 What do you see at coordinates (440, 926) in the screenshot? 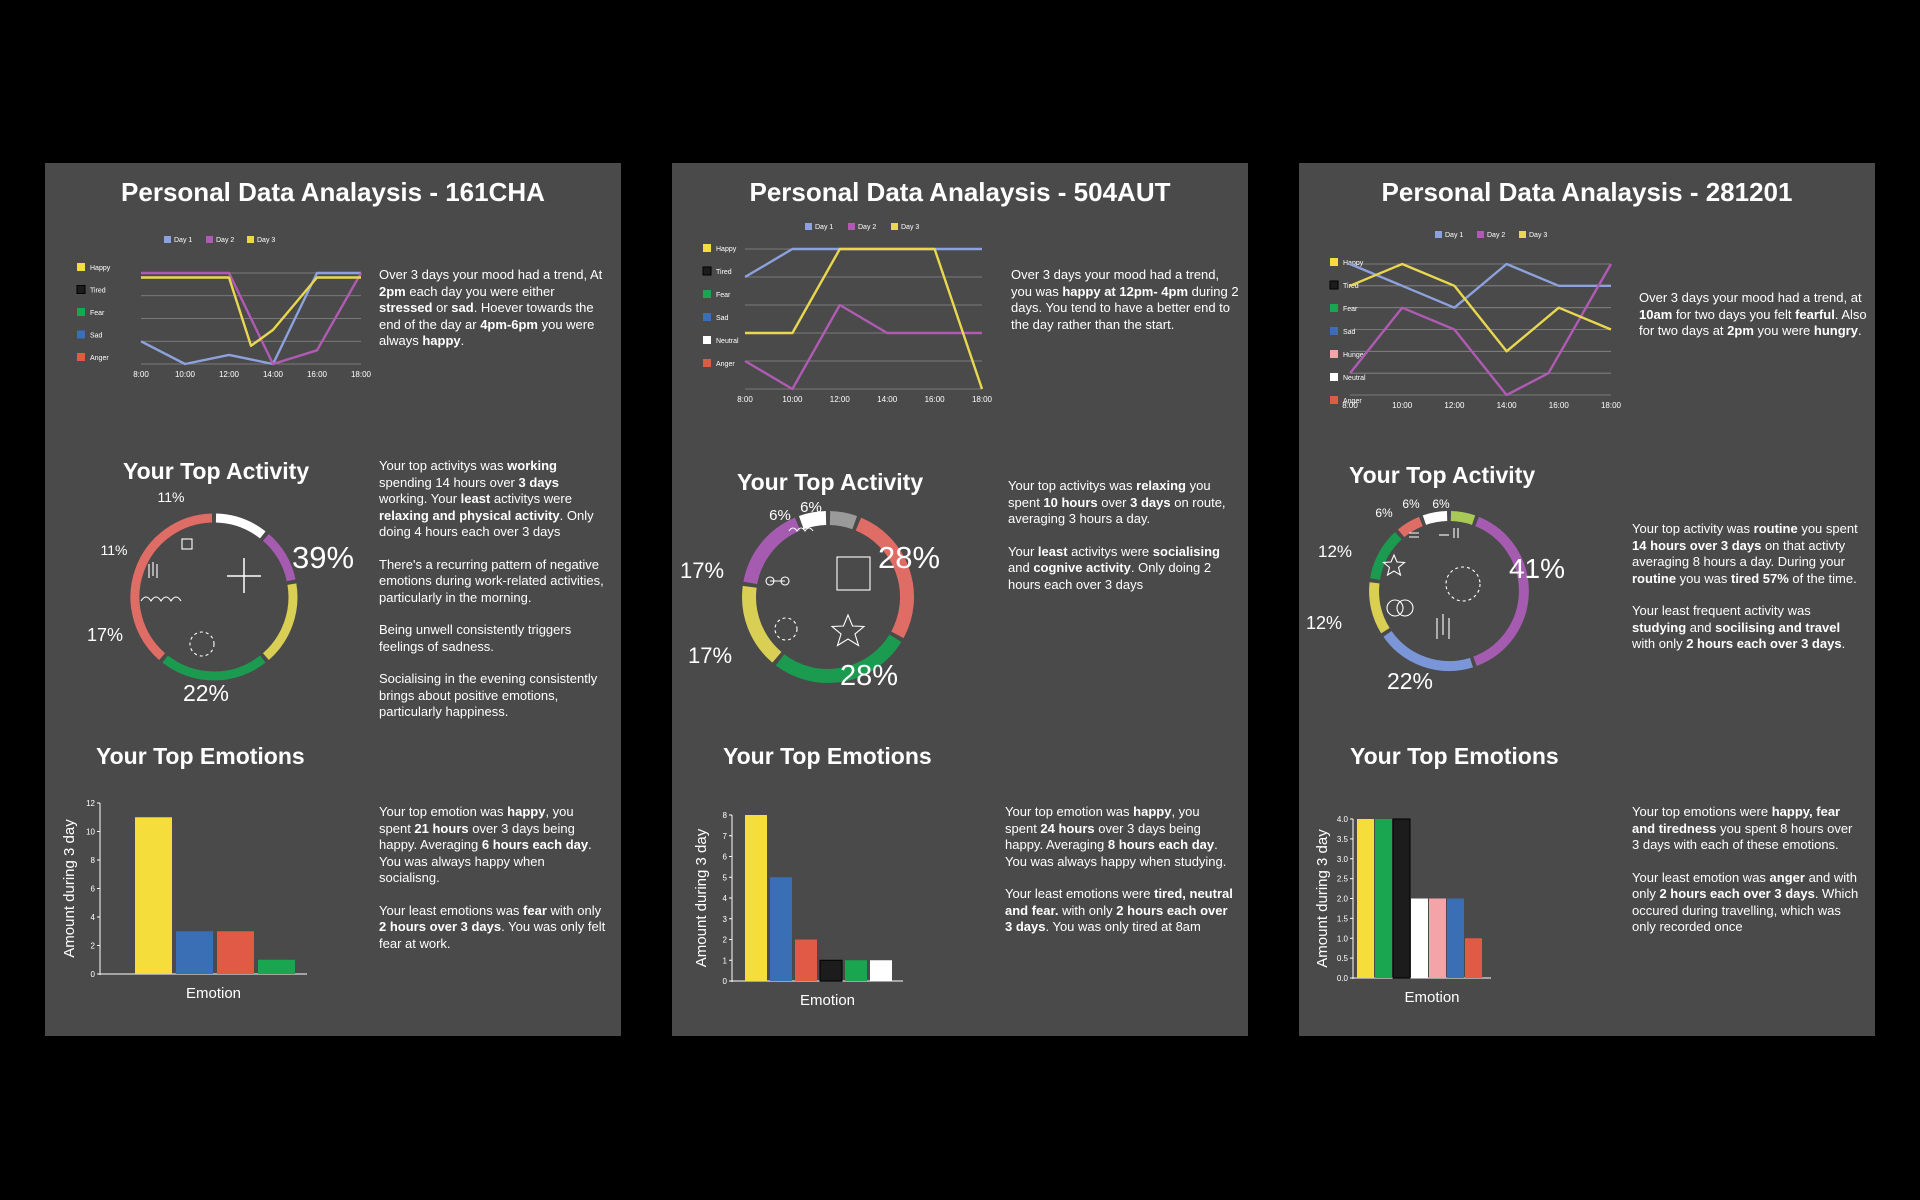
I see `highlight-text: 2 hours over 3 days` at bounding box center [440, 926].